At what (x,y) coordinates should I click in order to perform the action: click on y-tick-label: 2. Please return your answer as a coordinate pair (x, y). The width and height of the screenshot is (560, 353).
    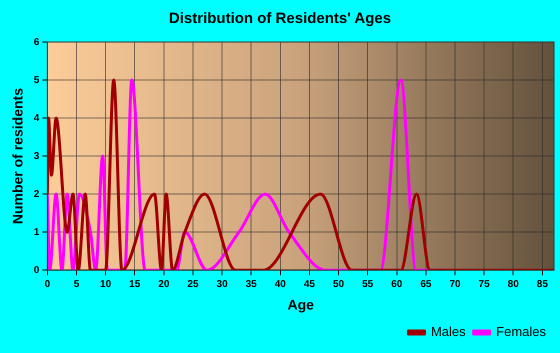
    Looking at the image, I should click on (37, 194).